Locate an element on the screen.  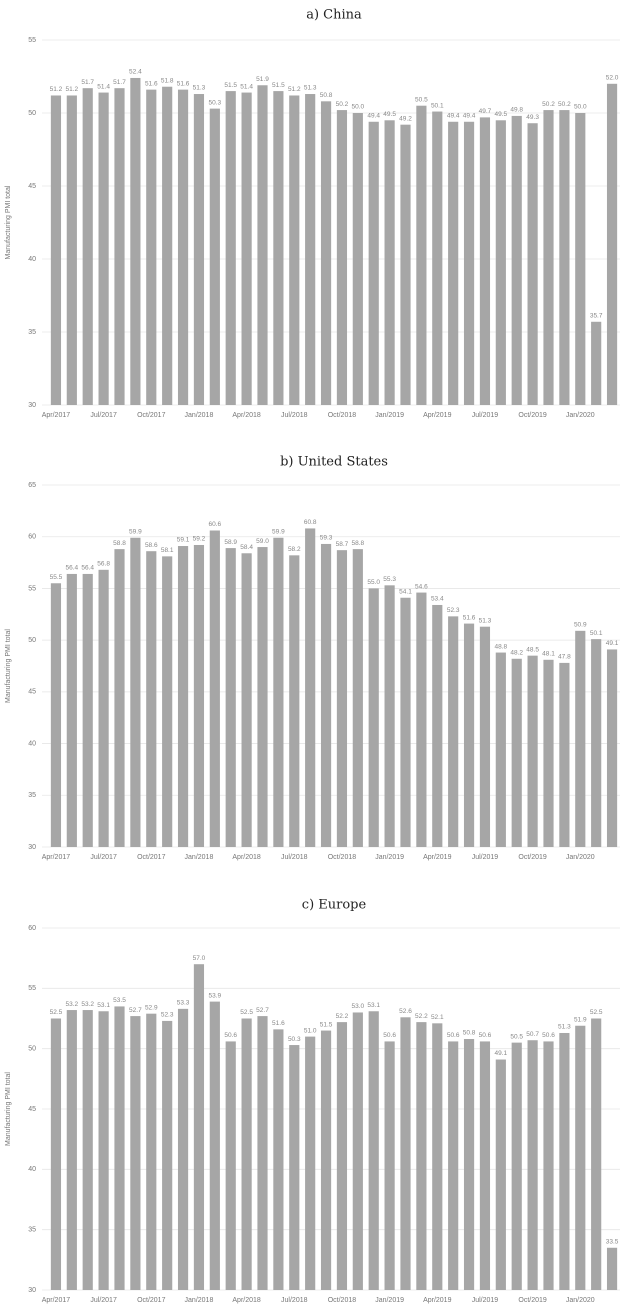
y-tick-label: 55 is located at coordinates (32, 40).